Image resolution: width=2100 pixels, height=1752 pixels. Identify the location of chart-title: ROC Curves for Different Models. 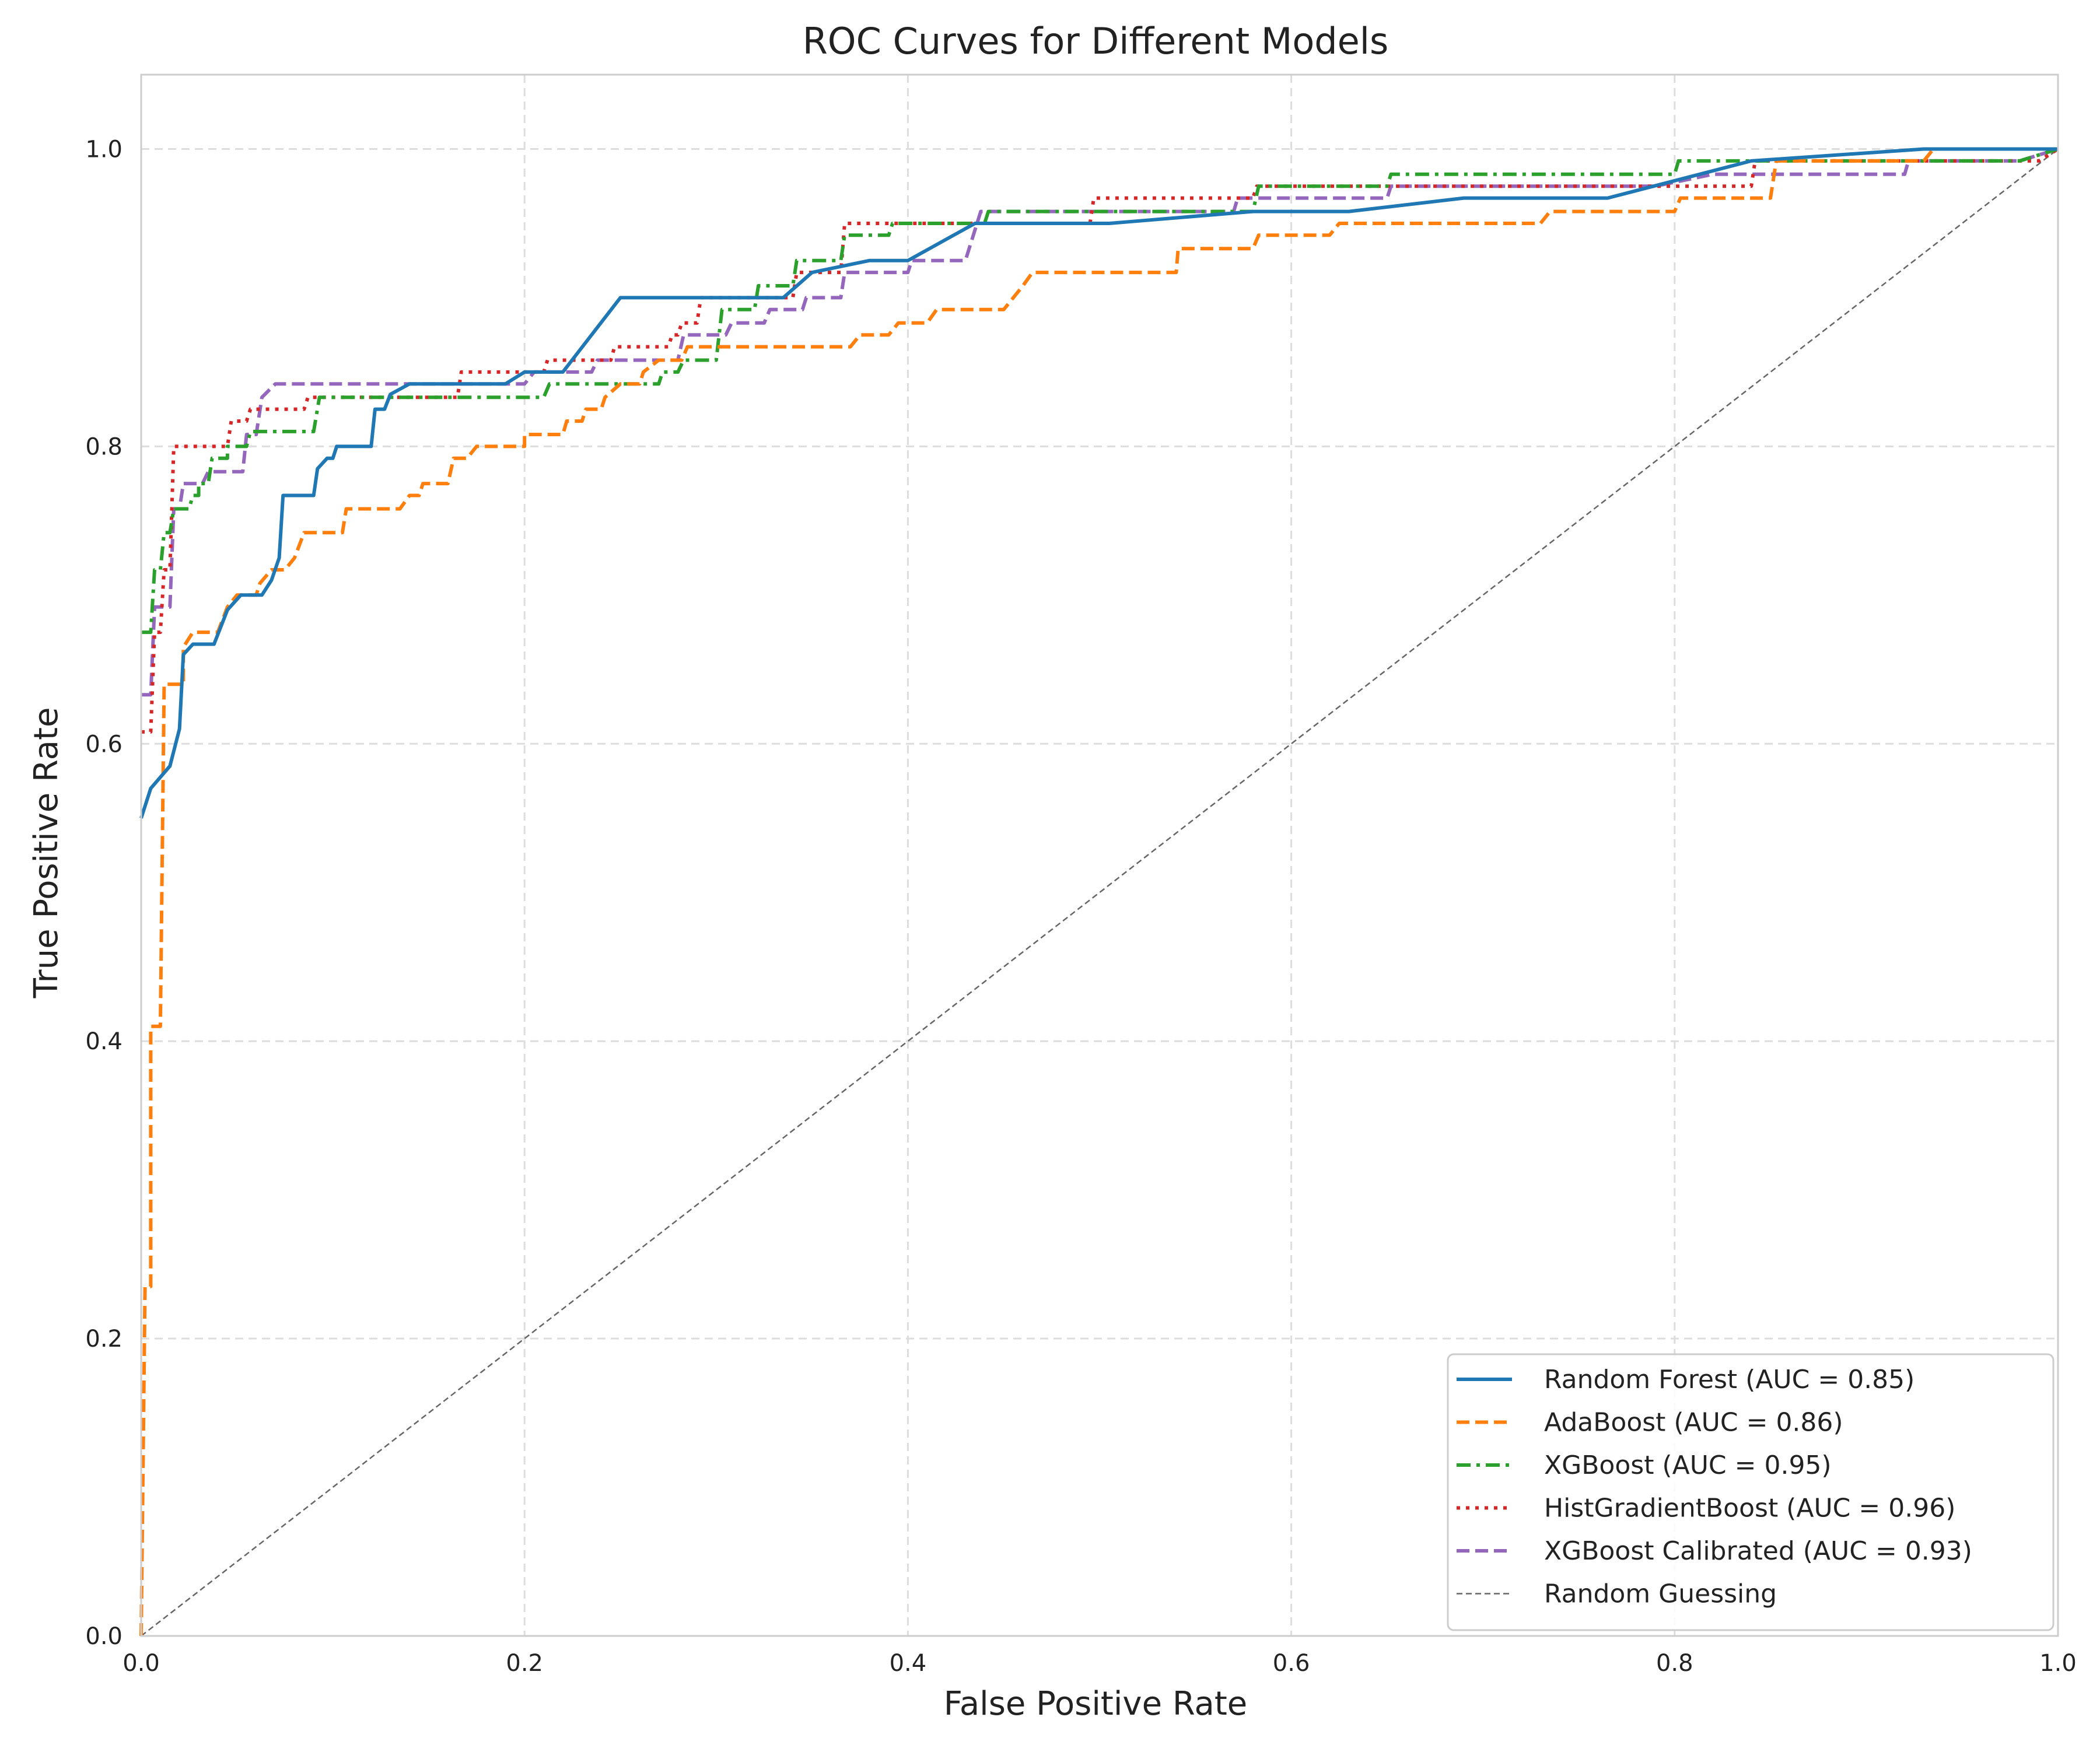
(1096, 41).